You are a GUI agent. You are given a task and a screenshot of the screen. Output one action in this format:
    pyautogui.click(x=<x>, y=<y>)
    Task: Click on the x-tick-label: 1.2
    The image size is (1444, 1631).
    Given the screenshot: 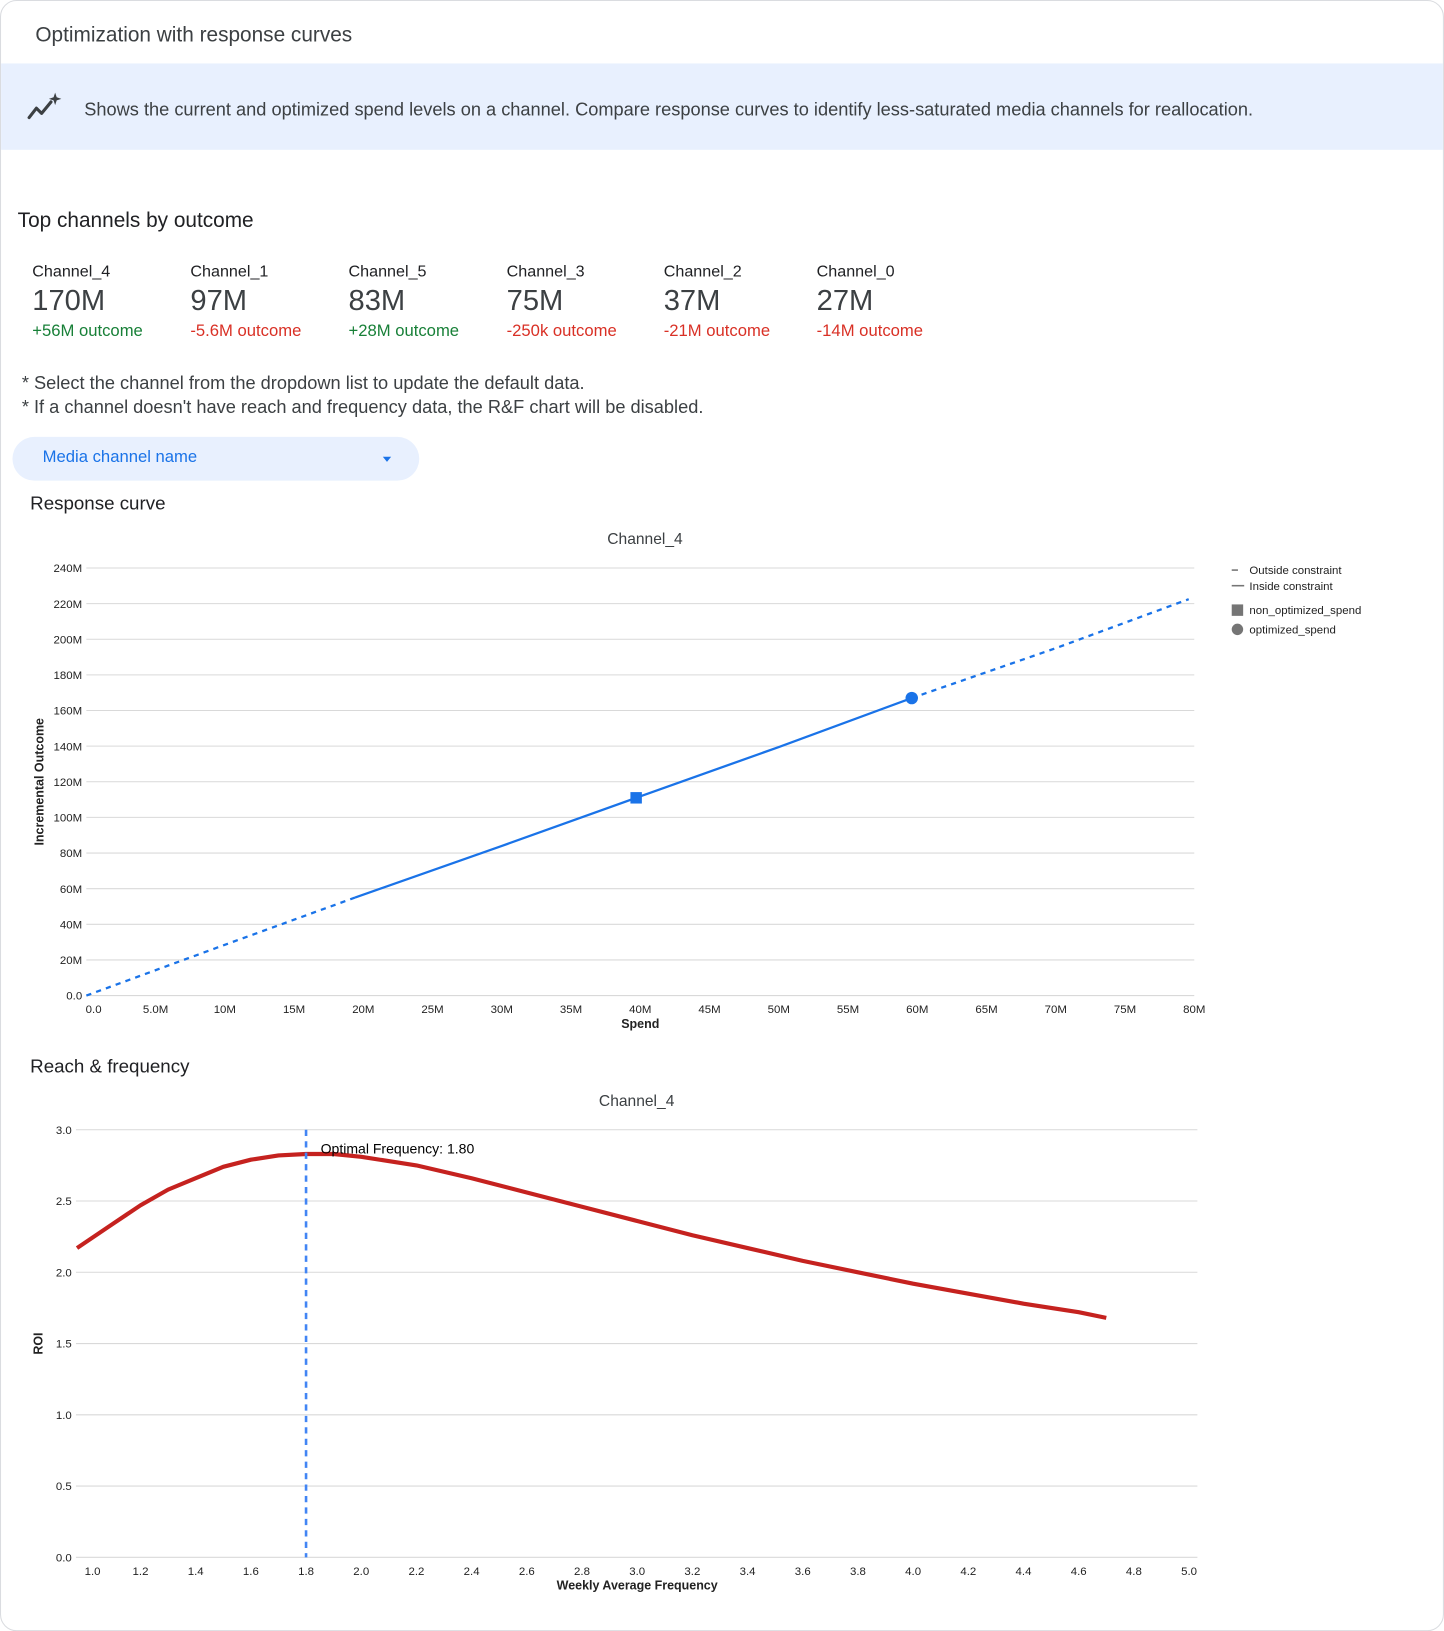 What is the action you would take?
    pyautogui.click(x=141, y=1572)
    